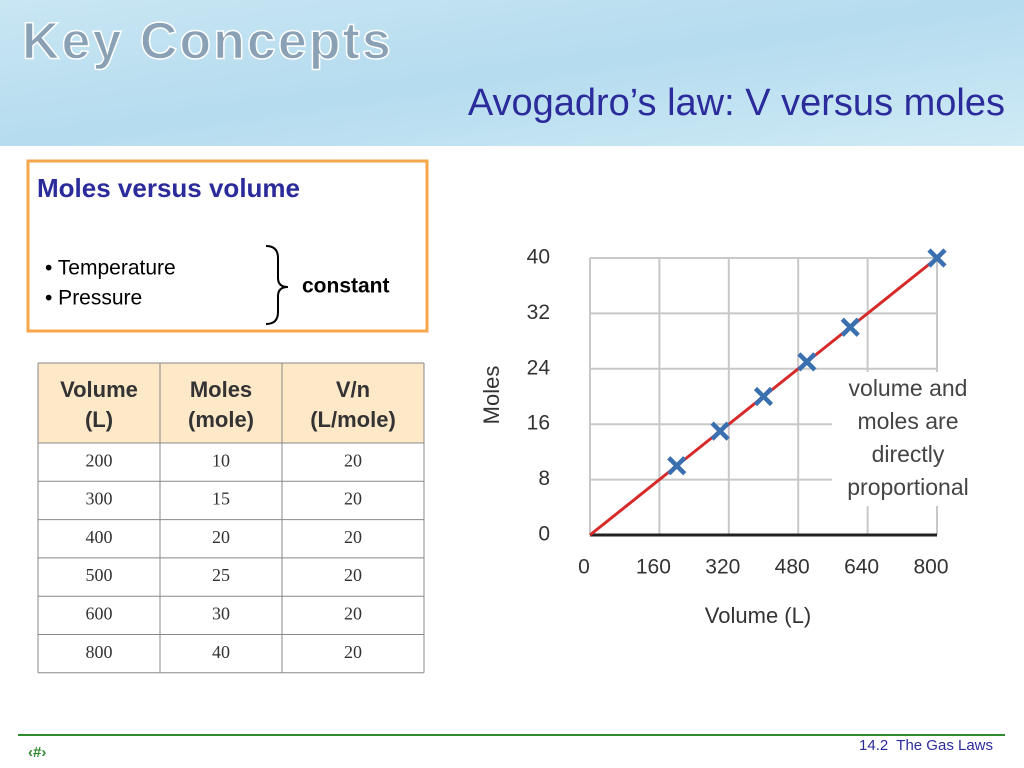  What do you see at coordinates (908, 454) in the screenshot?
I see `annotation: directly` at bounding box center [908, 454].